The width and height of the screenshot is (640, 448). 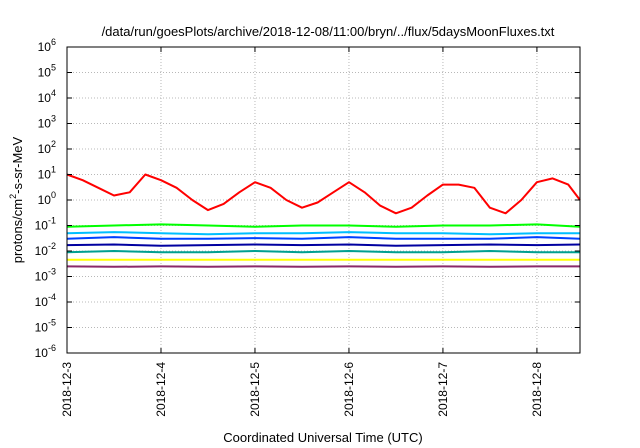 I want to click on y-tick-label-exp: 4, so click(x=53, y=93).